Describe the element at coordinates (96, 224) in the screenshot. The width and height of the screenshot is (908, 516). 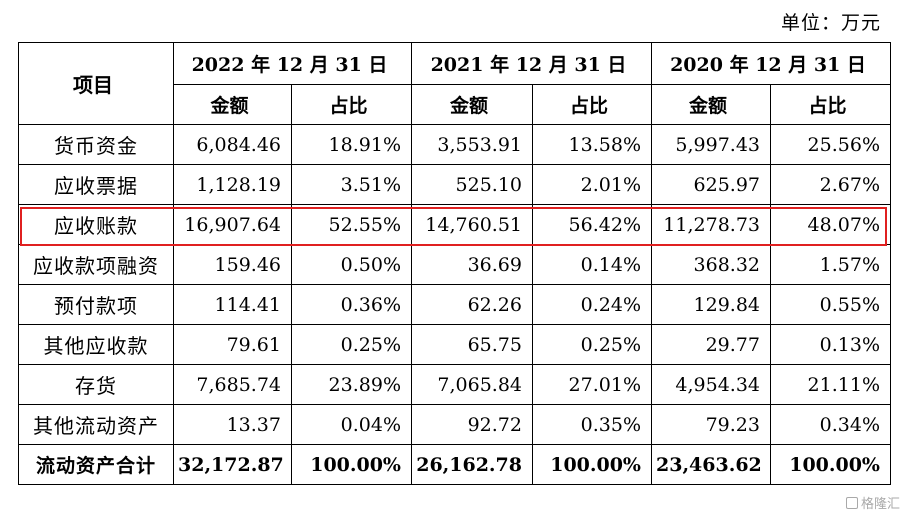
I see `row-label: 应收账款` at that location.